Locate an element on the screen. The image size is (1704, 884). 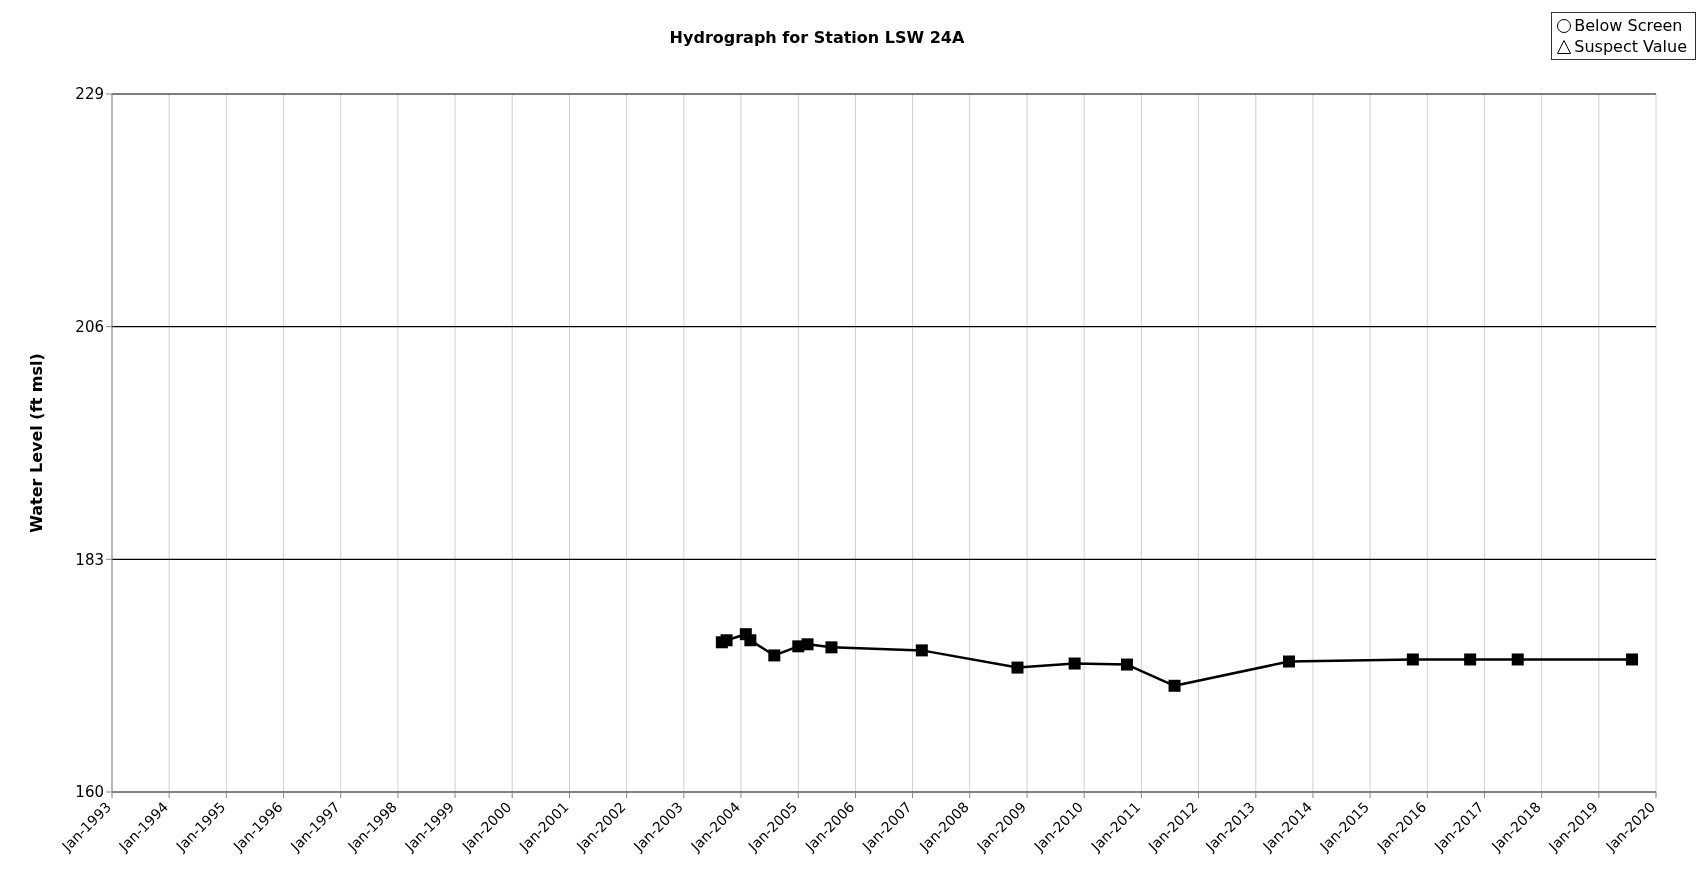
legend-label: Suspect Value is located at coordinates (1630, 46).